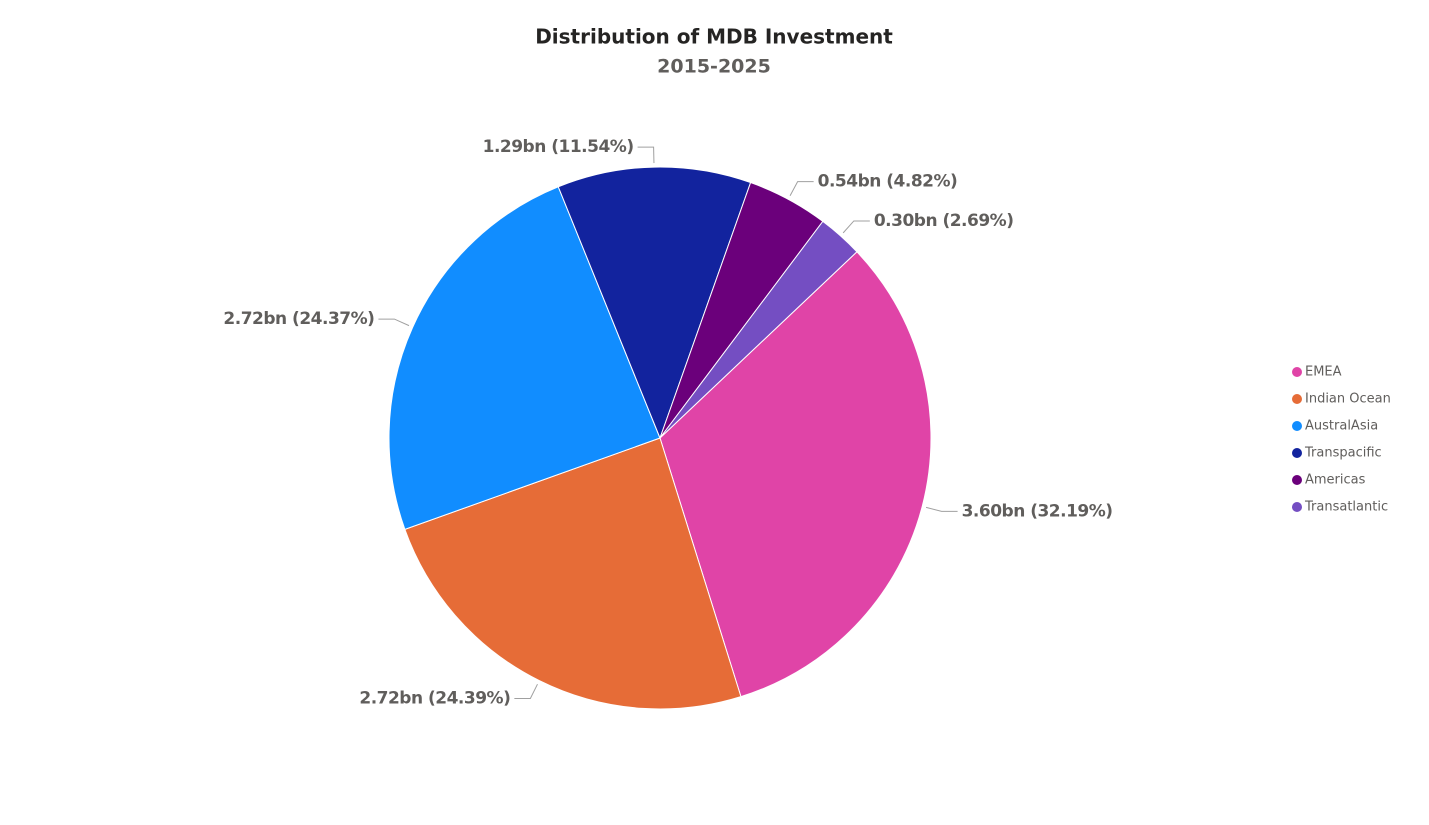 The image size is (1429, 825). What do you see at coordinates (944, 221) in the screenshot?
I see `data-label: 0.30bn (2.69%)` at bounding box center [944, 221].